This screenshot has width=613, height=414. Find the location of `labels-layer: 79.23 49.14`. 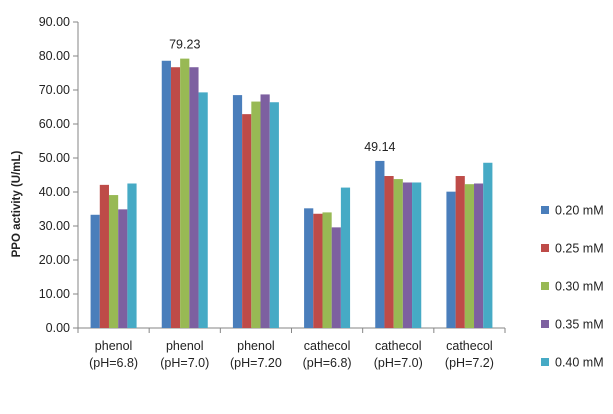

labels-layer: 79.23 49.14 is located at coordinates (282, 96).